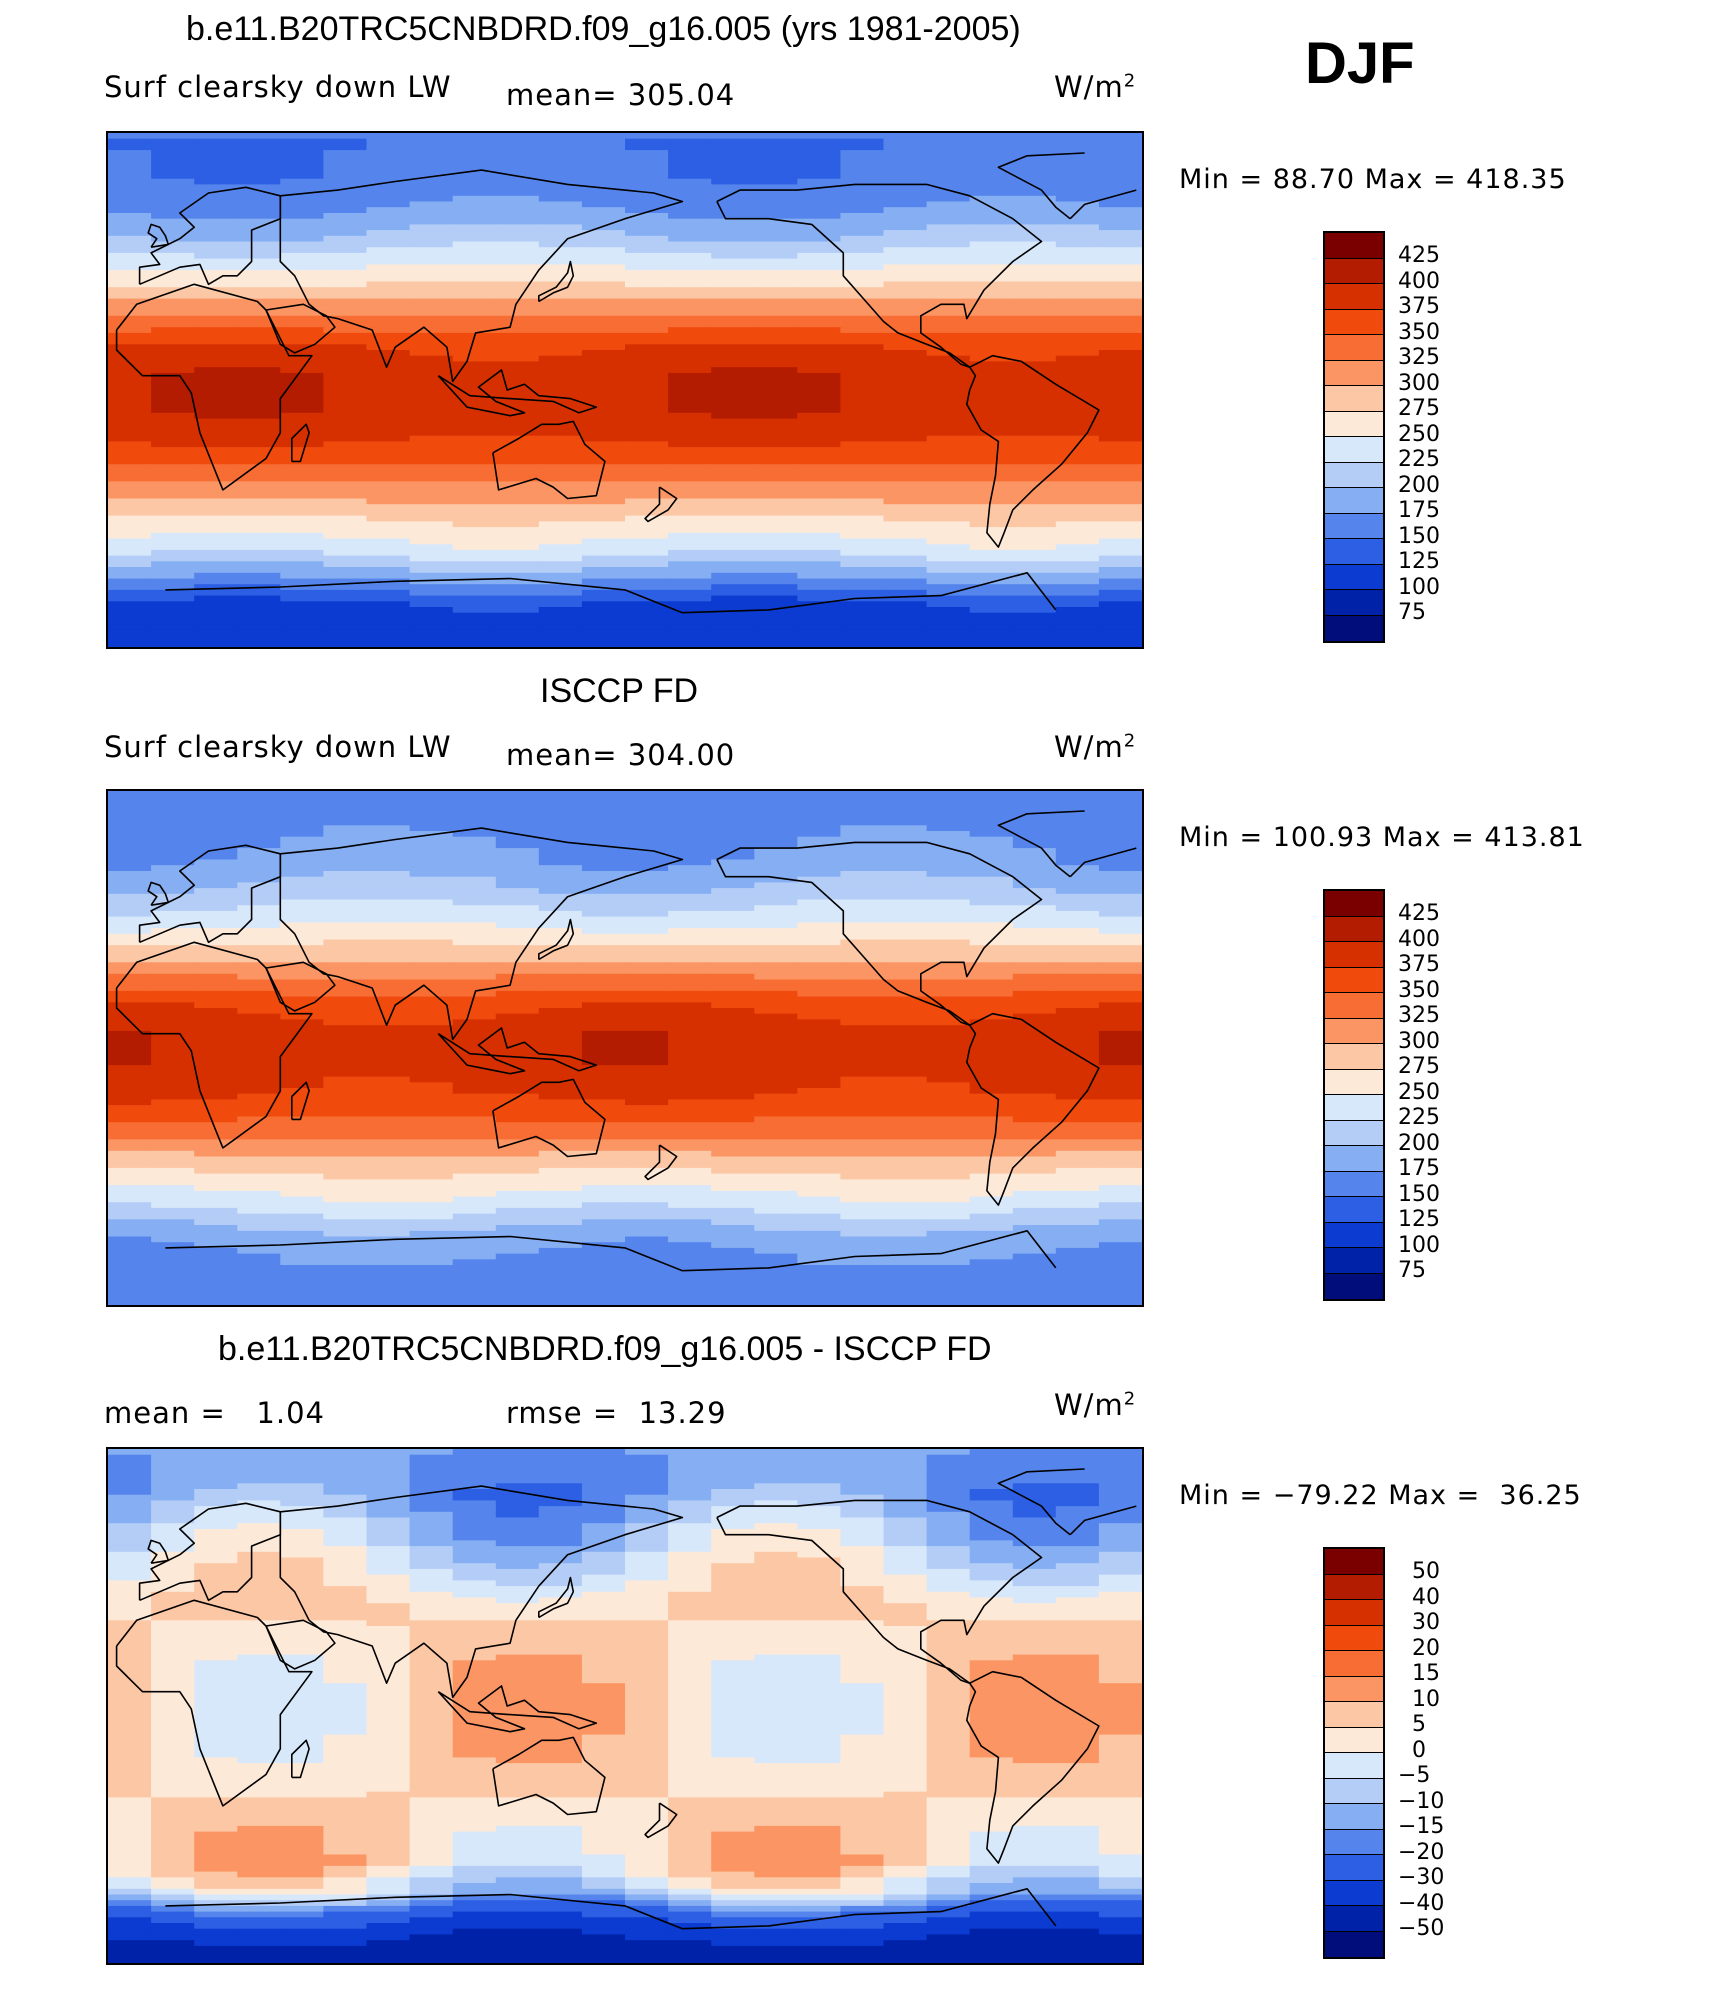  Describe the element at coordinates (1419, 1143) in the screenshot. I see `colorbar-tick-label: 200` at that location.